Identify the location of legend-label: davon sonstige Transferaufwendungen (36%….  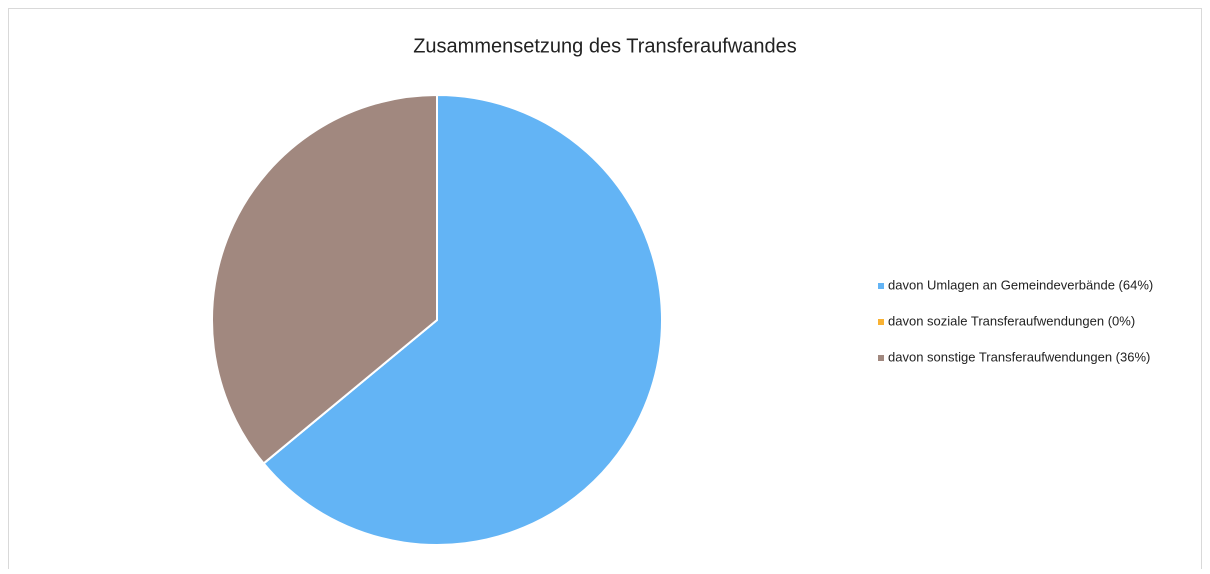
(1019, 356).